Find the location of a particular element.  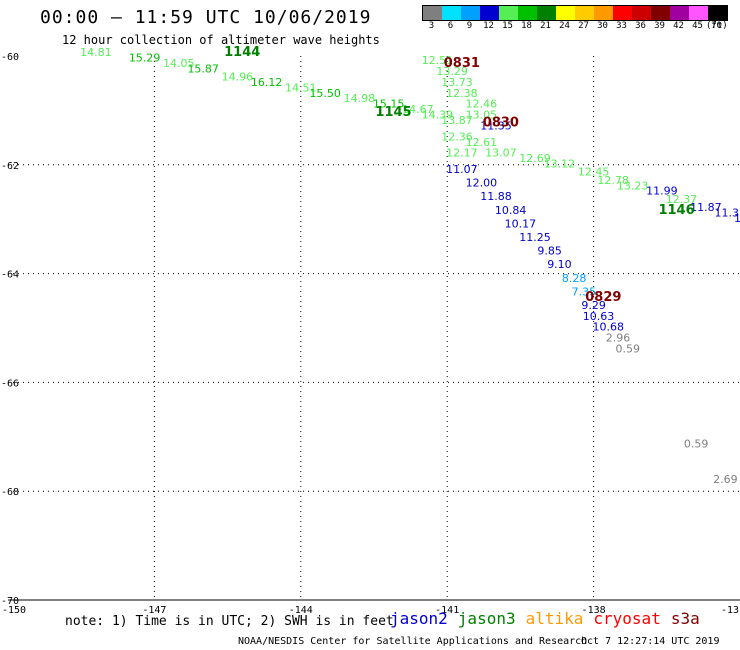

wave-height-label: 12.51 is located at coordinates (438, 60).